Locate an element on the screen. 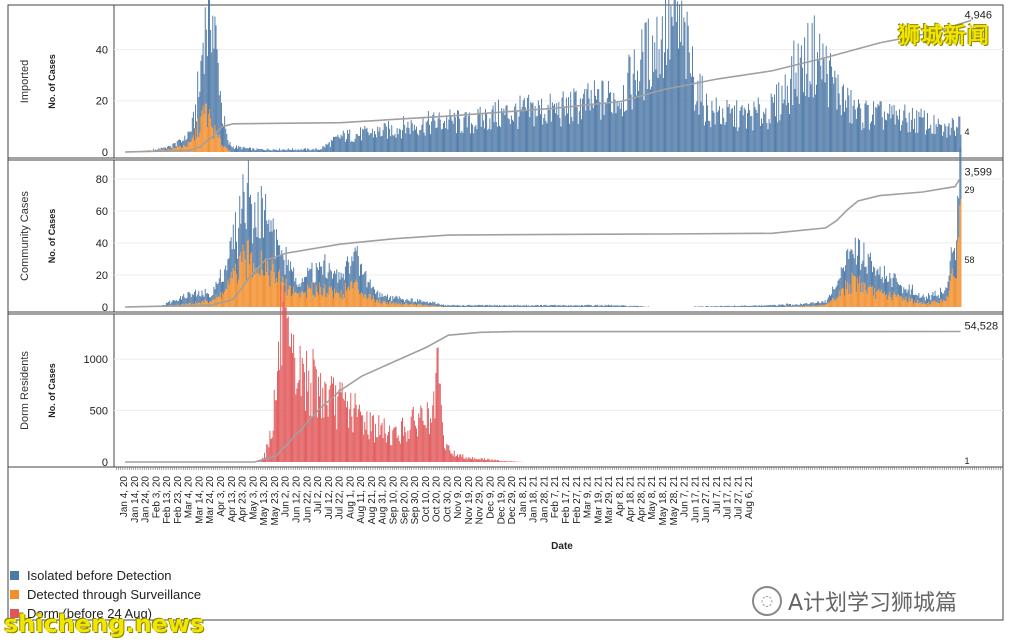 The width and height of the screenshot is (1018, 643). xtick-label: Apr 23, 20 is located at coordinates (243, 499).